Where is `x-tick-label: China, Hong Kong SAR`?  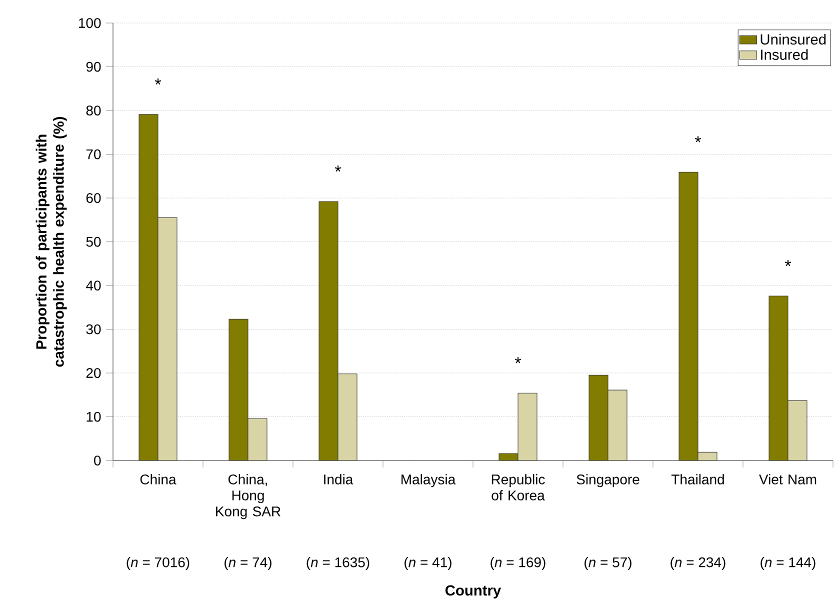
x-tick-label: China, Hong Kong SAR is located at coordinates (248, 497).